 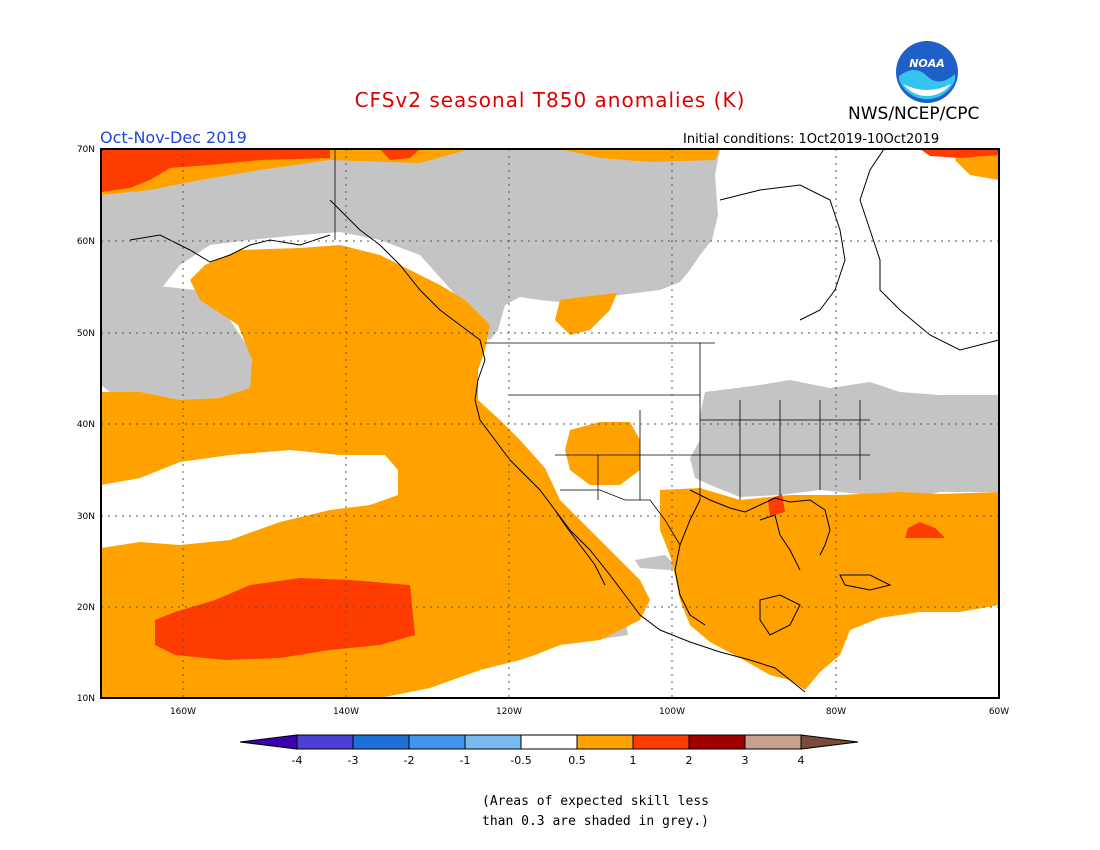 I want to click on lat-label: 10N, so click(x=86, y=699).